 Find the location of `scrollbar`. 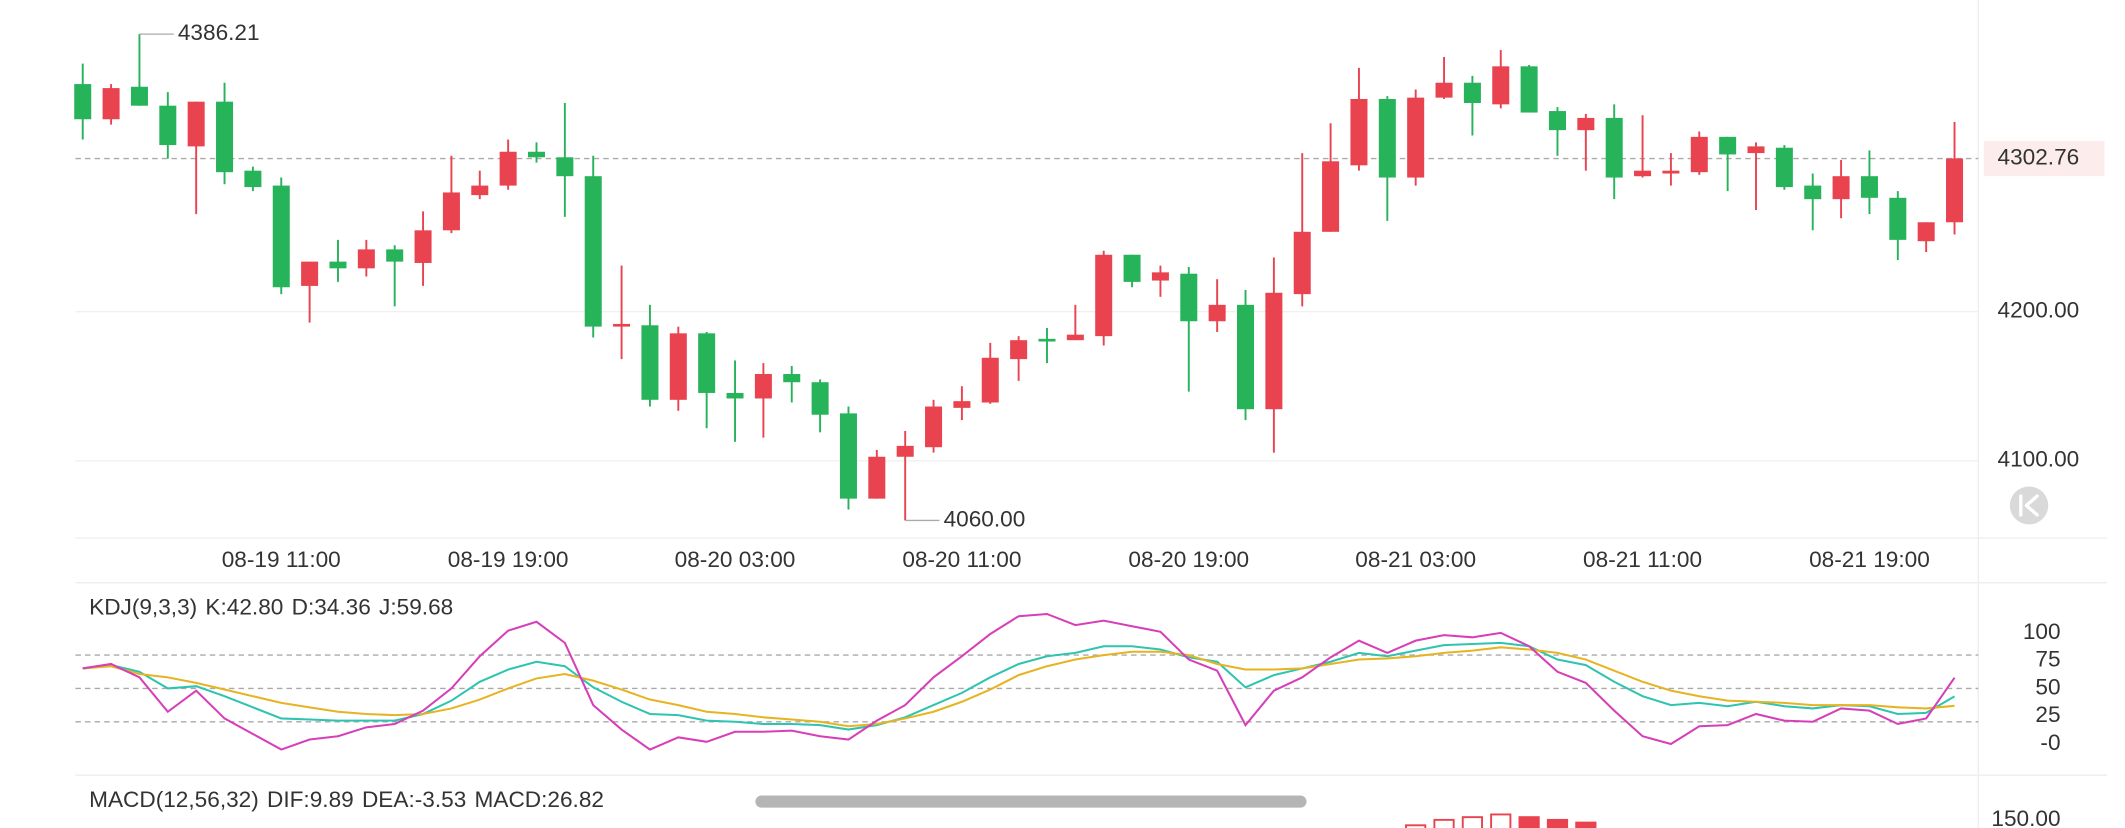

scrollbar is located at coordinates (1031, 801).